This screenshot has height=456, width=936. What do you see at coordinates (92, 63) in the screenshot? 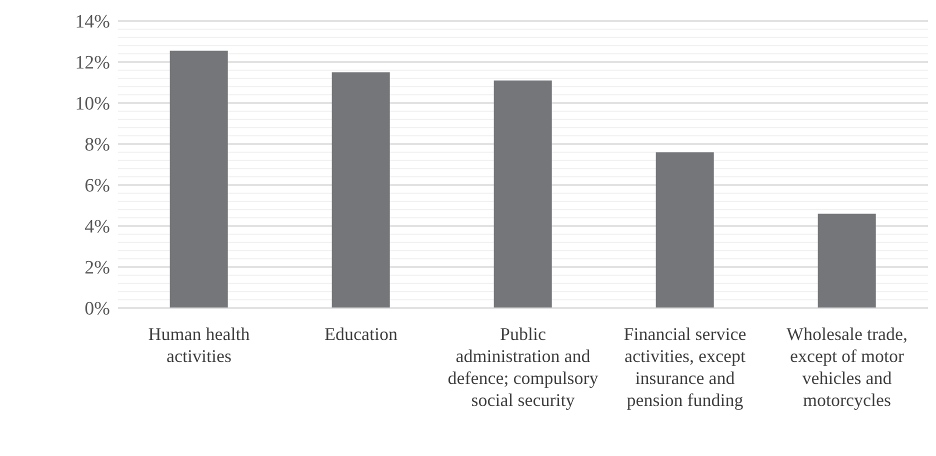
I see `y-tick-label: 12%` at bounding box center [92, 63].